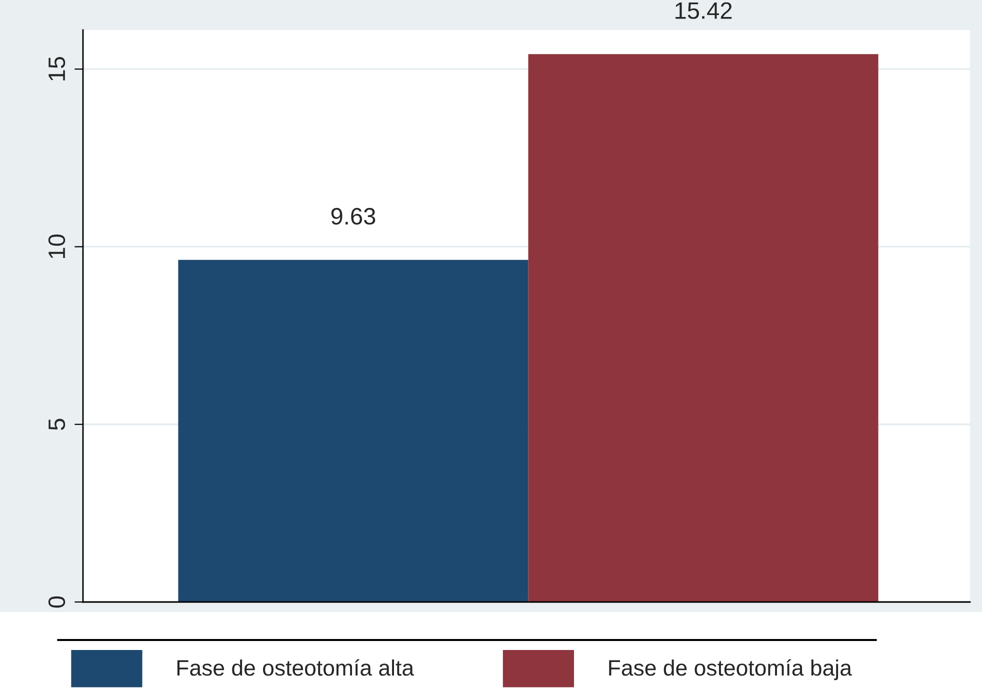 This screenshot has width=982, height=700. Describe the element at coordinates (57, 246) in the screenshot. I see `y-tick-label: 10` at that location.